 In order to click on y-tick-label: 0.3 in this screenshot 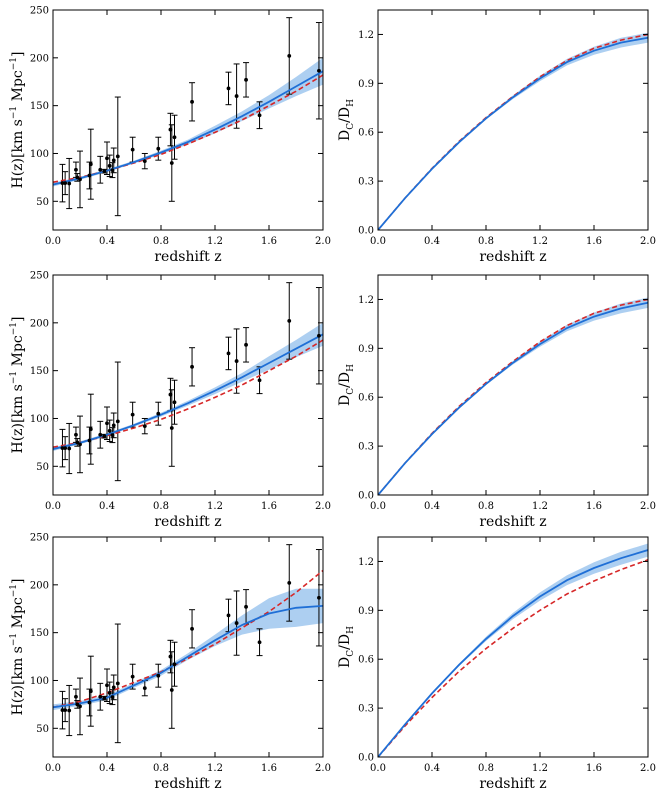, I will do `click(366, 182)`.